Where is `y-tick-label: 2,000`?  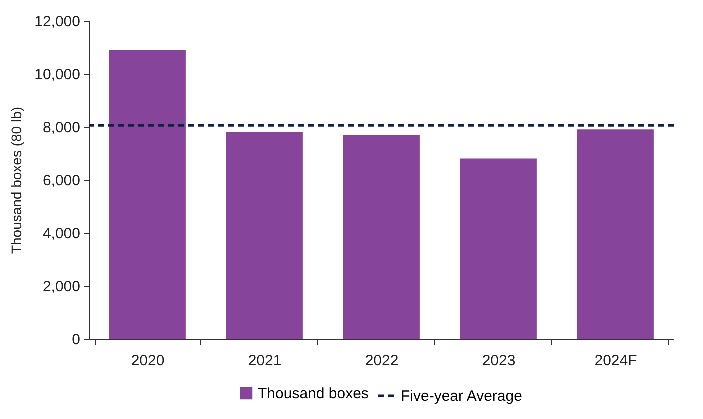 y-tick-label: 2,000 is located at coordinates (61, 287).